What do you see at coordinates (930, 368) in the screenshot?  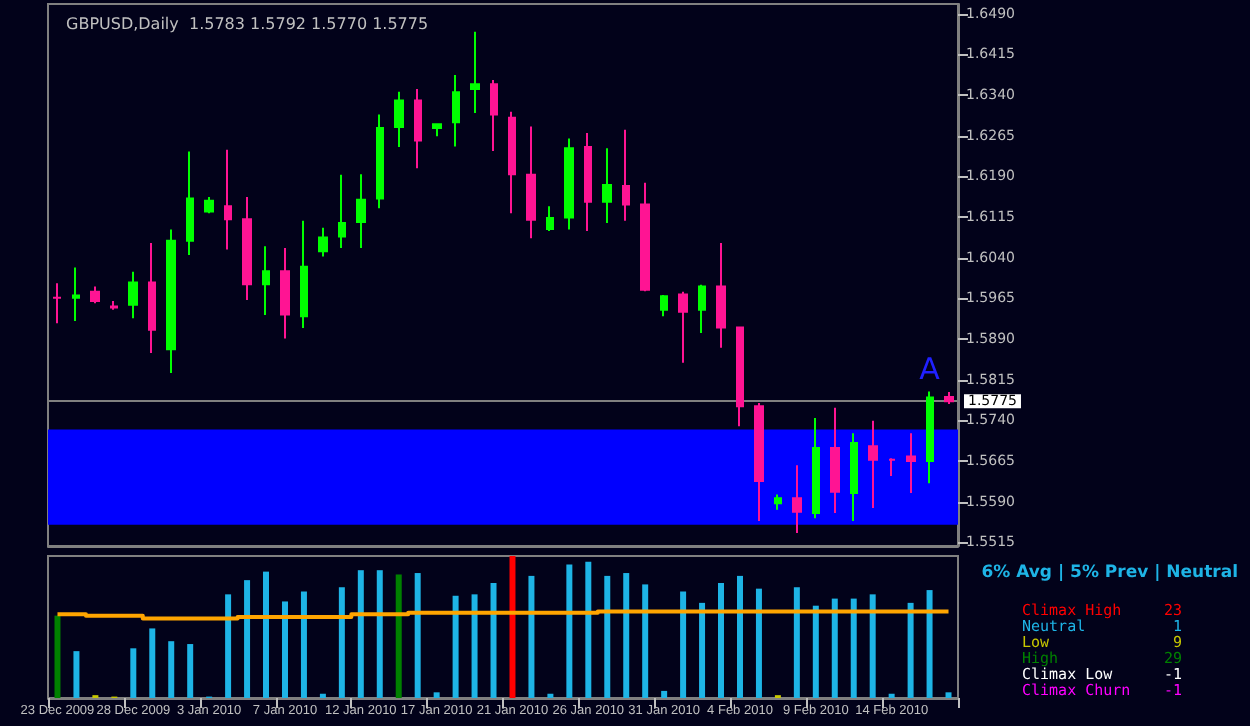 I see `annotation: A` at bounding box center [930, 368].